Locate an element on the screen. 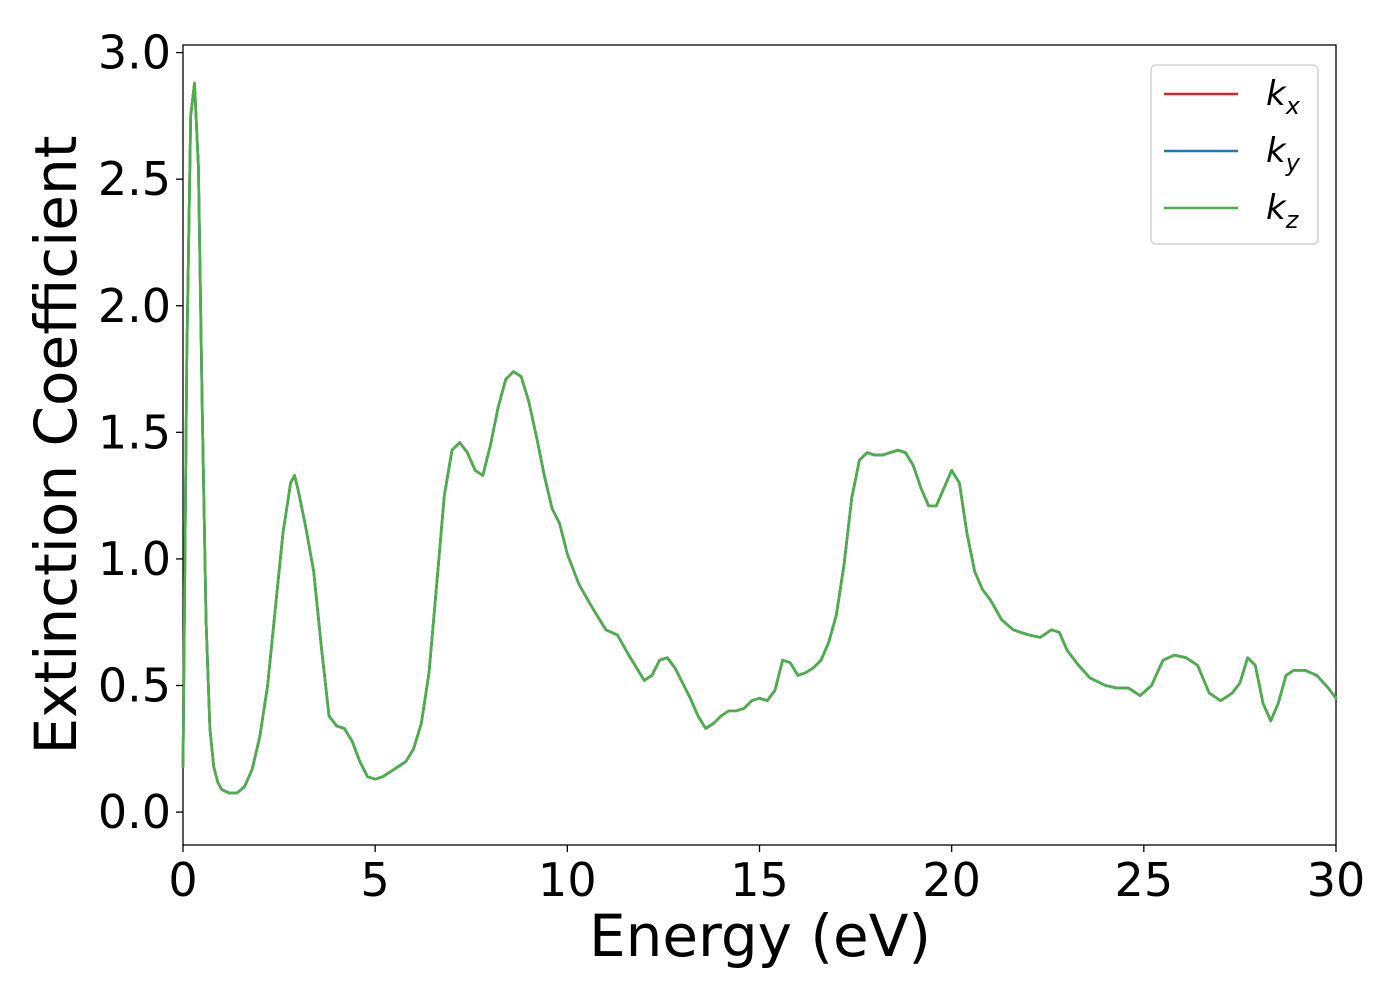  legend-label-kx: kx is located at coordinates (1283, 97).